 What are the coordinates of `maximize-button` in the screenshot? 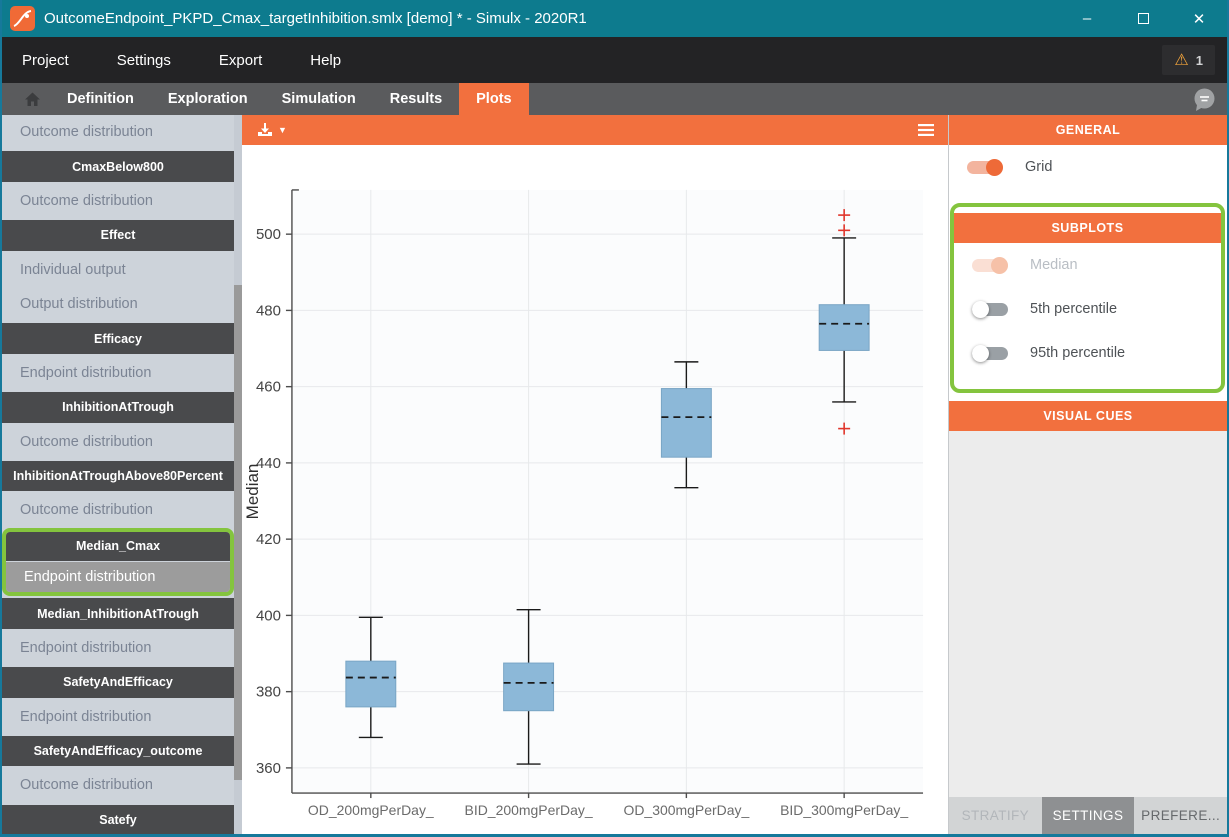 It's located at (1143, 18).